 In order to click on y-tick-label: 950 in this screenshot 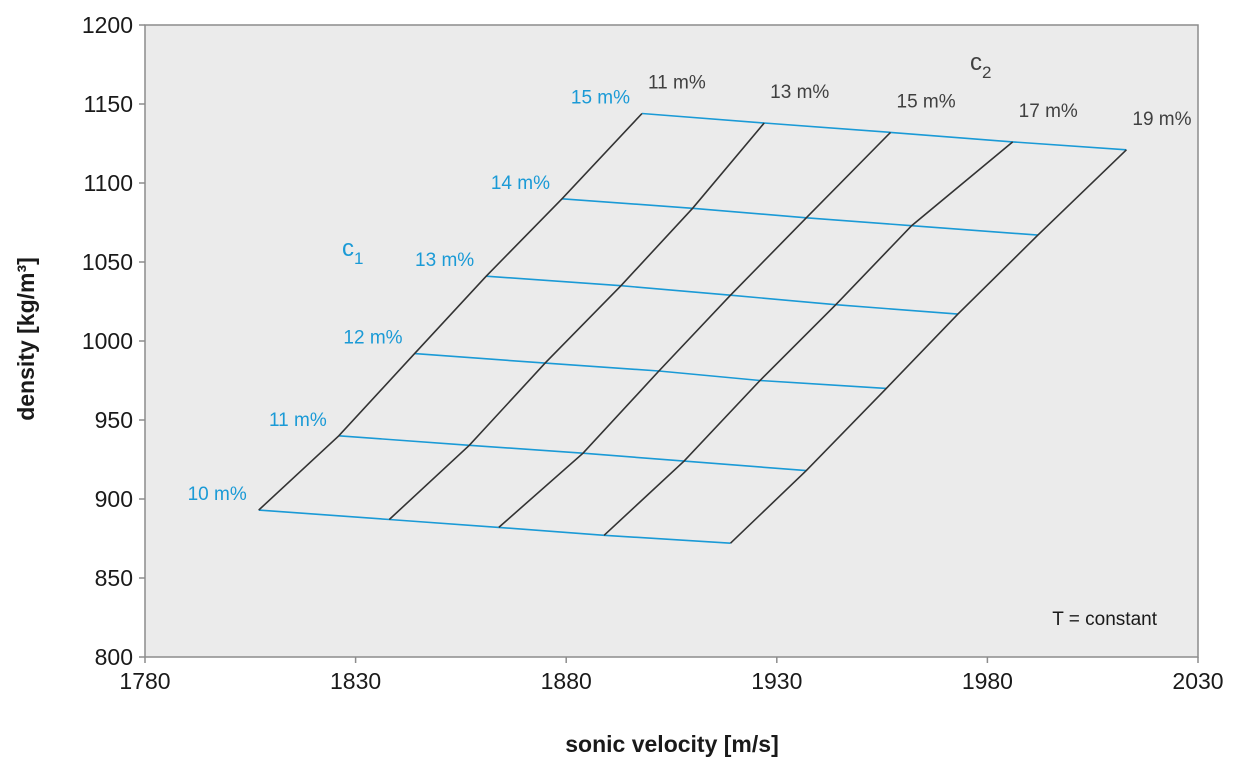, I will do `click(114, 420)`.